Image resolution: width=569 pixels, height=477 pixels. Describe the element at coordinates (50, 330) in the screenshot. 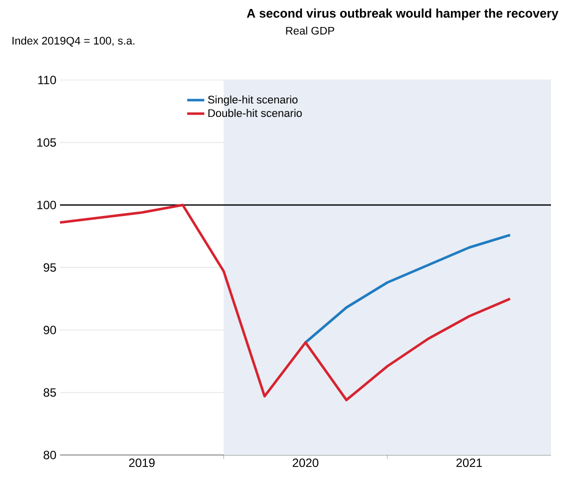

I see `y-tick-label: 90` at that location.